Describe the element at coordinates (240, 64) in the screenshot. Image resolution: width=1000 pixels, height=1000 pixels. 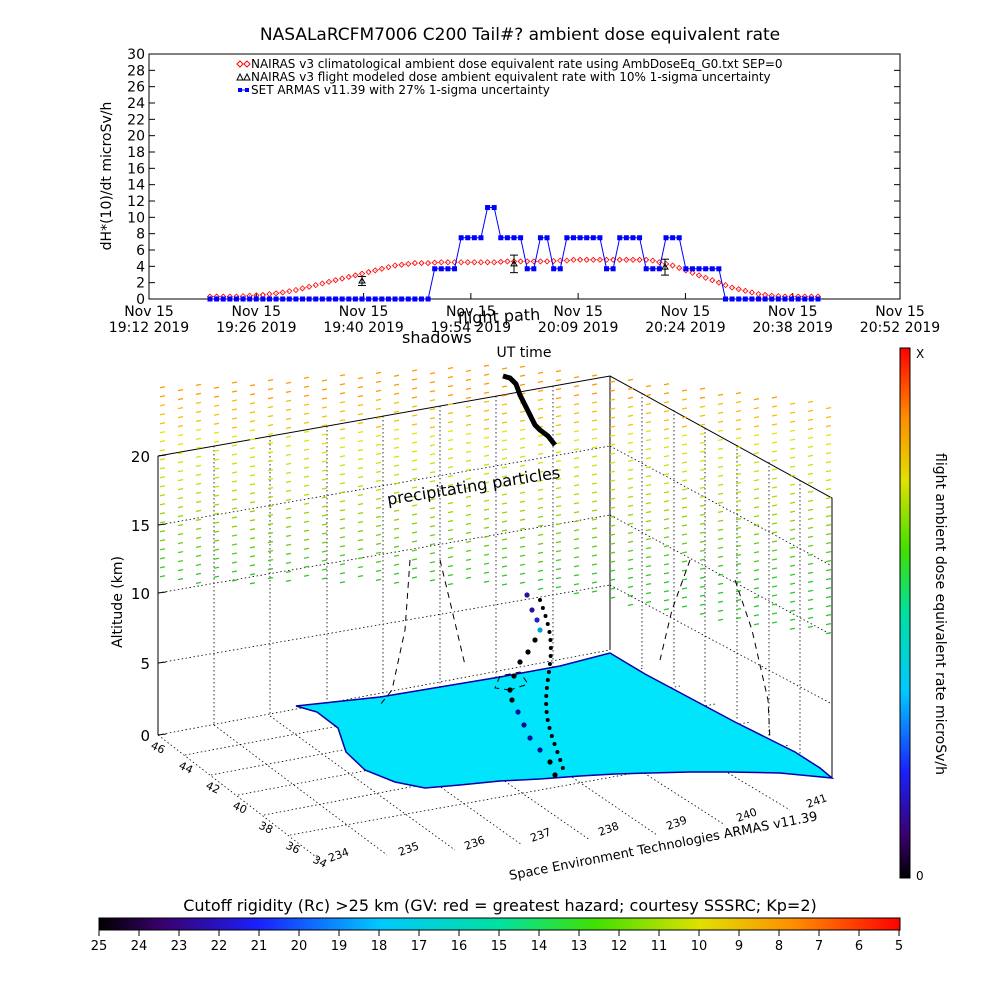
I see `legend-marker` at that location.